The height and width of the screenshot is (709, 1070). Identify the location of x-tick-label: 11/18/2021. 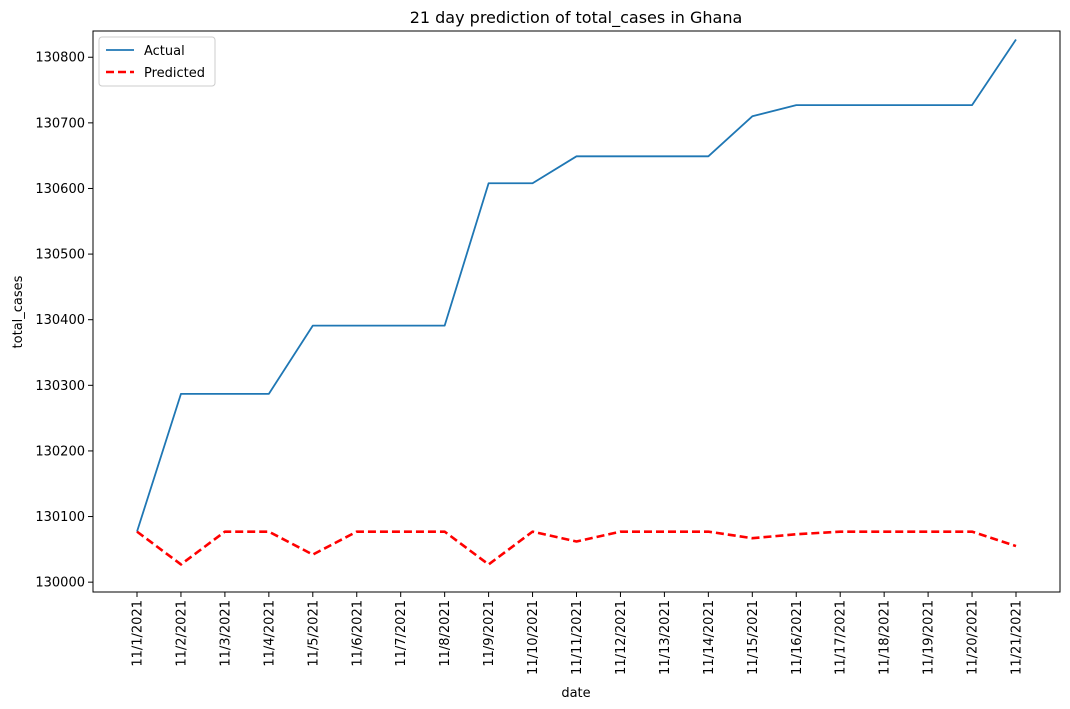
(885, 637).